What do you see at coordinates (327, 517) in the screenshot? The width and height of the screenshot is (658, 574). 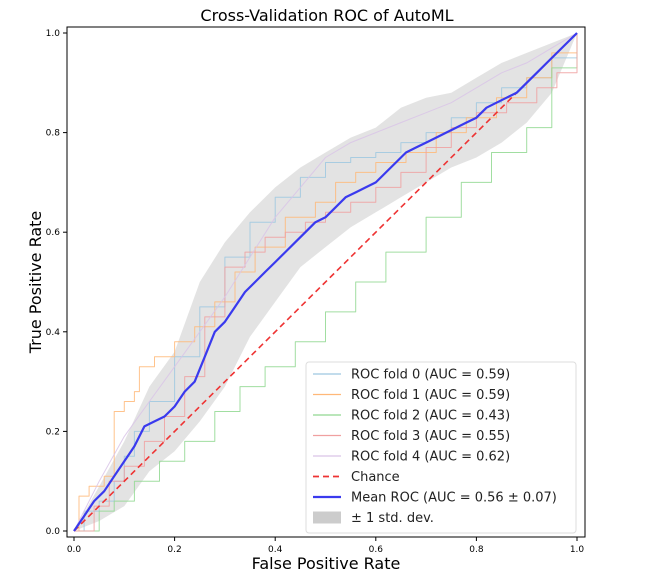 I see `legend-swatch` at bounding box center [327, 517].